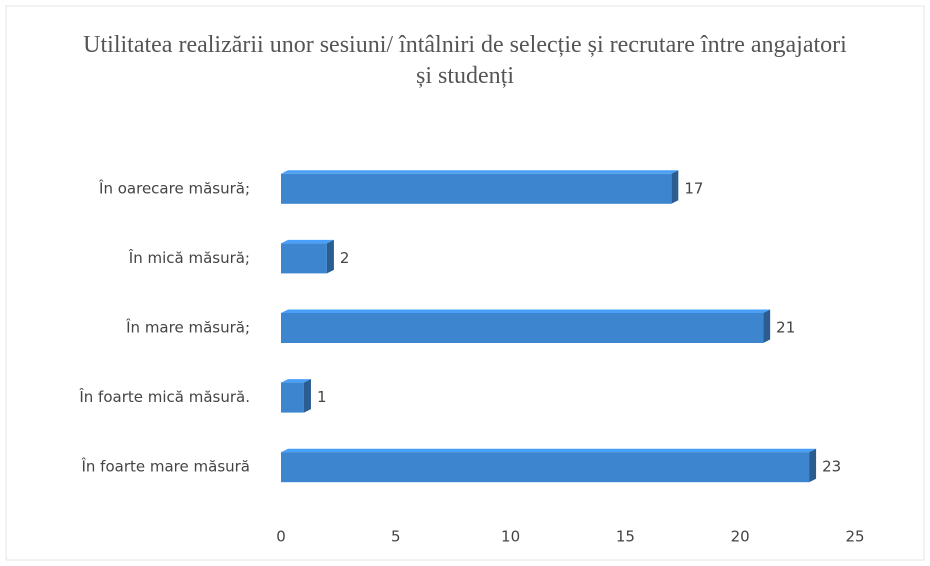 The width and height of the screenshot is (930, 566). Describe the element at coordinates (396, 537) in the screenshot. I see `x-tick-label: 5` at that location.